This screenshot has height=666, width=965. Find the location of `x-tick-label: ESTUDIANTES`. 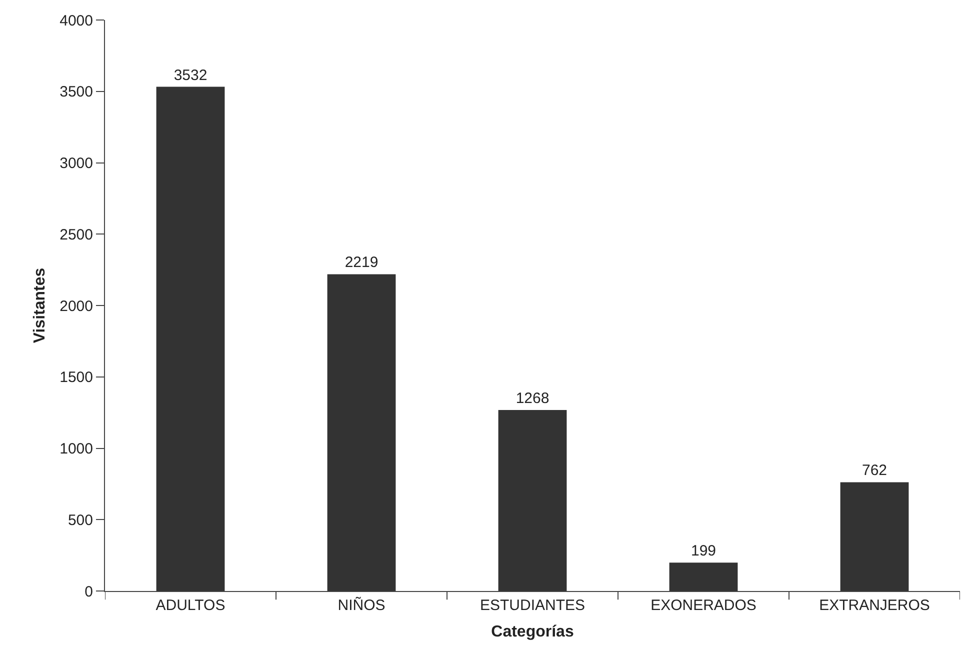

x-tick-label: ESTUDIANTES is located at coordinates (533, 605).